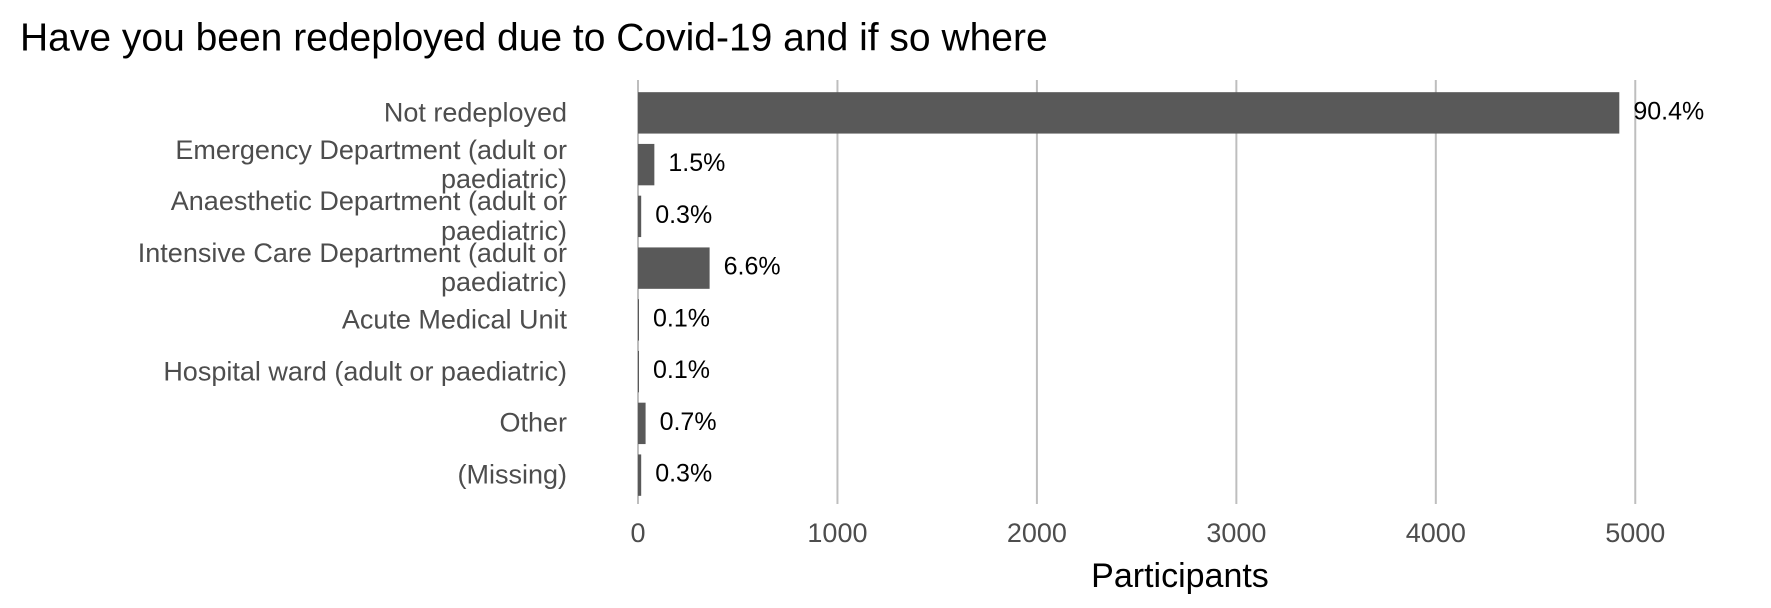 The height and width of the screenshot is (608, 1771). Describe the element at coordinates (512, 474) in the screenshot. I see `y-tick-label: (Missing)` at that location.